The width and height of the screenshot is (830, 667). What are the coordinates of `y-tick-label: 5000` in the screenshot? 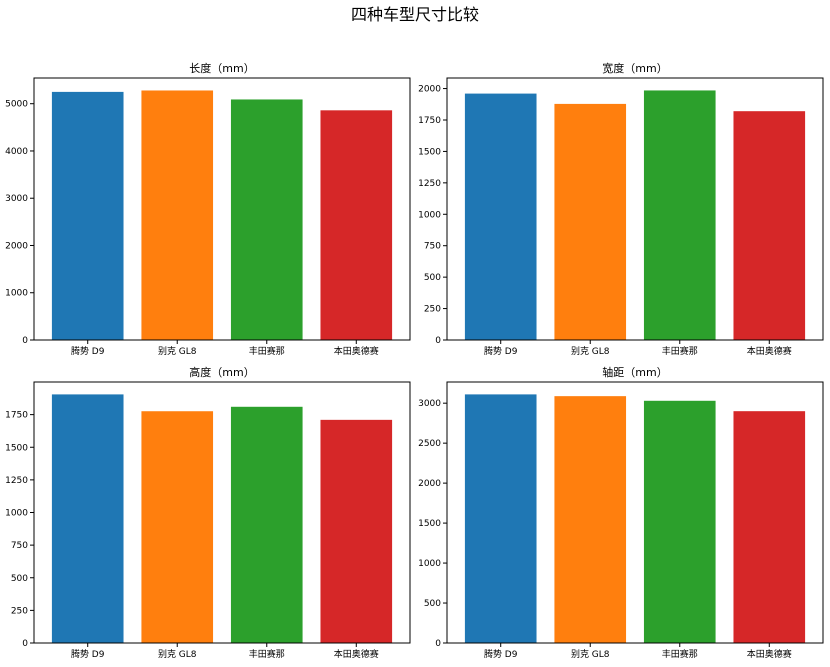 It's located at (16, 105).